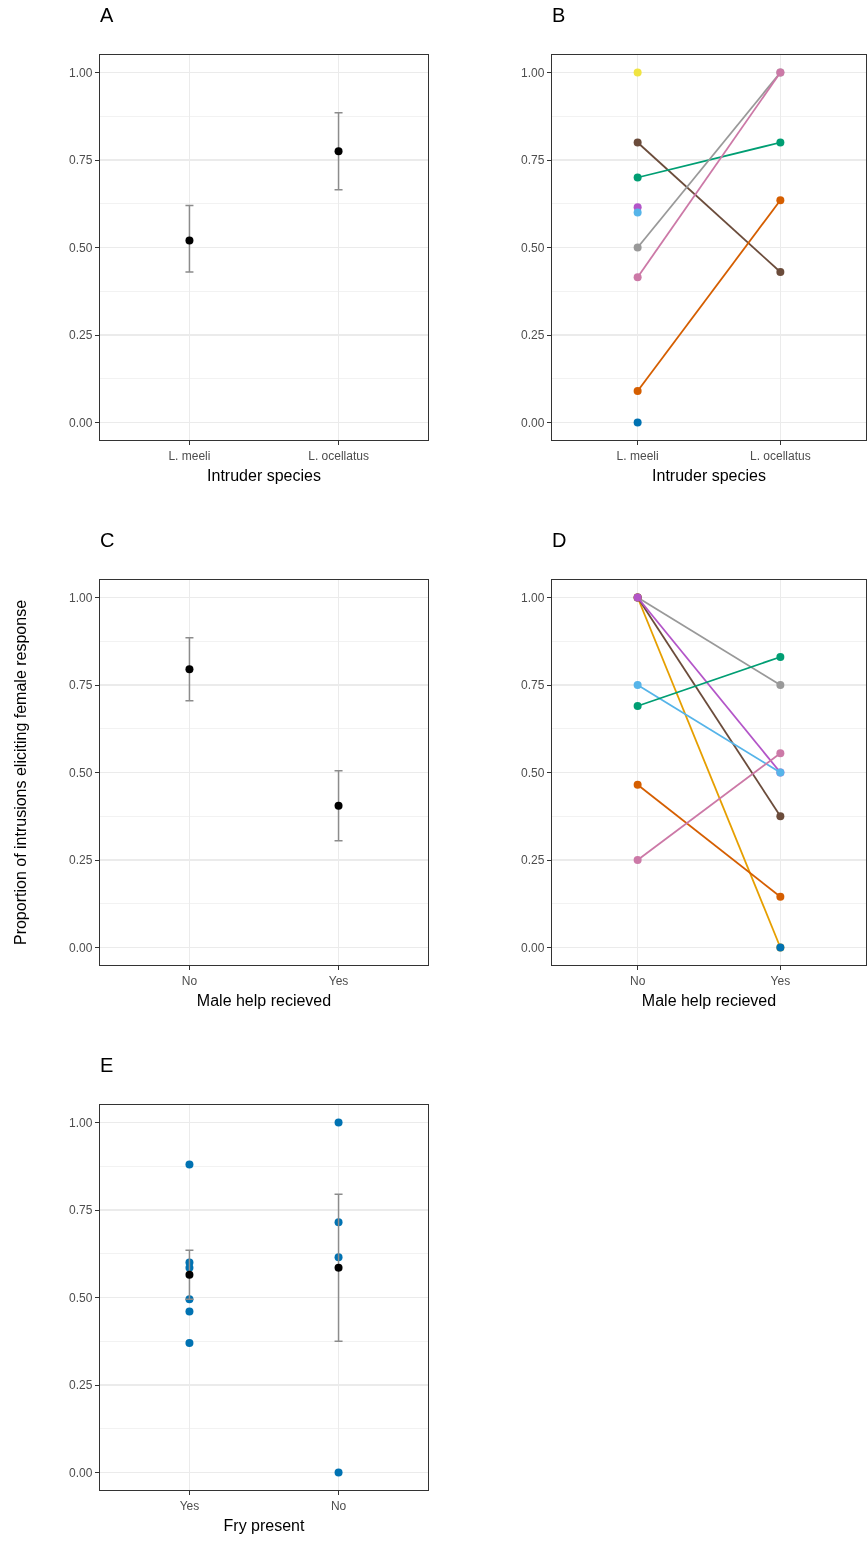 Image resolution: width=868 pixels, height=1560 pixels. What do you see at coordinates (107, 539) in the screenshot?
I see `chart-title: C` at bounding box center [107, 539].